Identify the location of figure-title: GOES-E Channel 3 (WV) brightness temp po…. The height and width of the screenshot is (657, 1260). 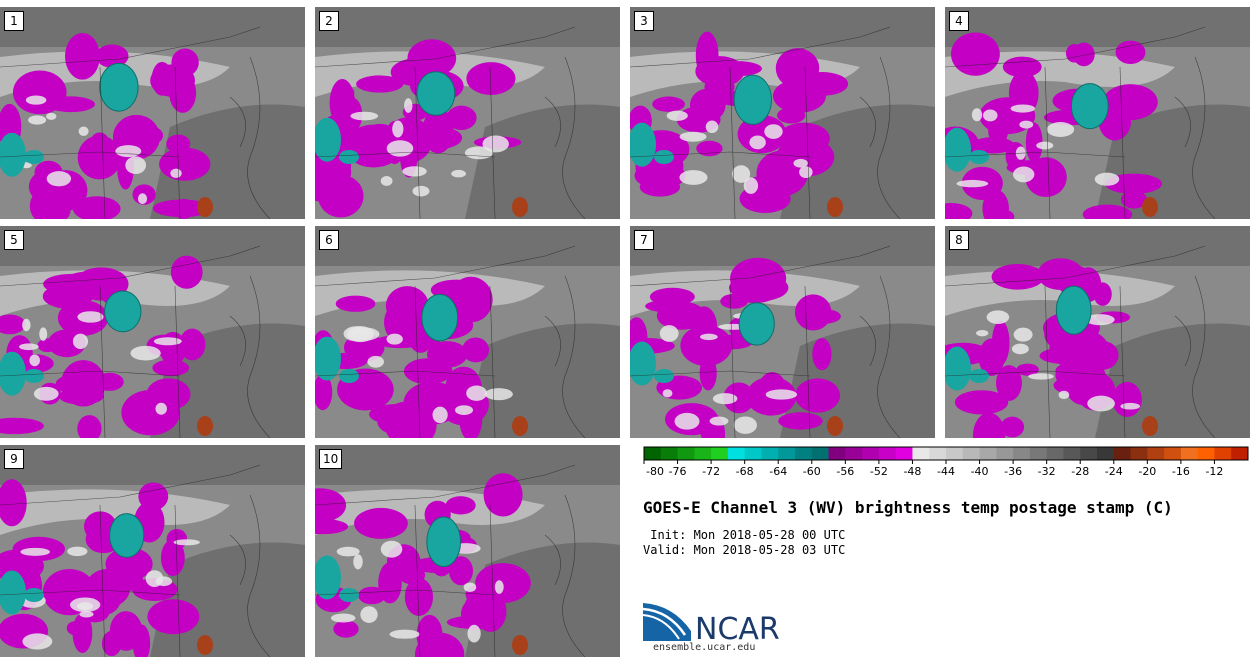
(908, 507).